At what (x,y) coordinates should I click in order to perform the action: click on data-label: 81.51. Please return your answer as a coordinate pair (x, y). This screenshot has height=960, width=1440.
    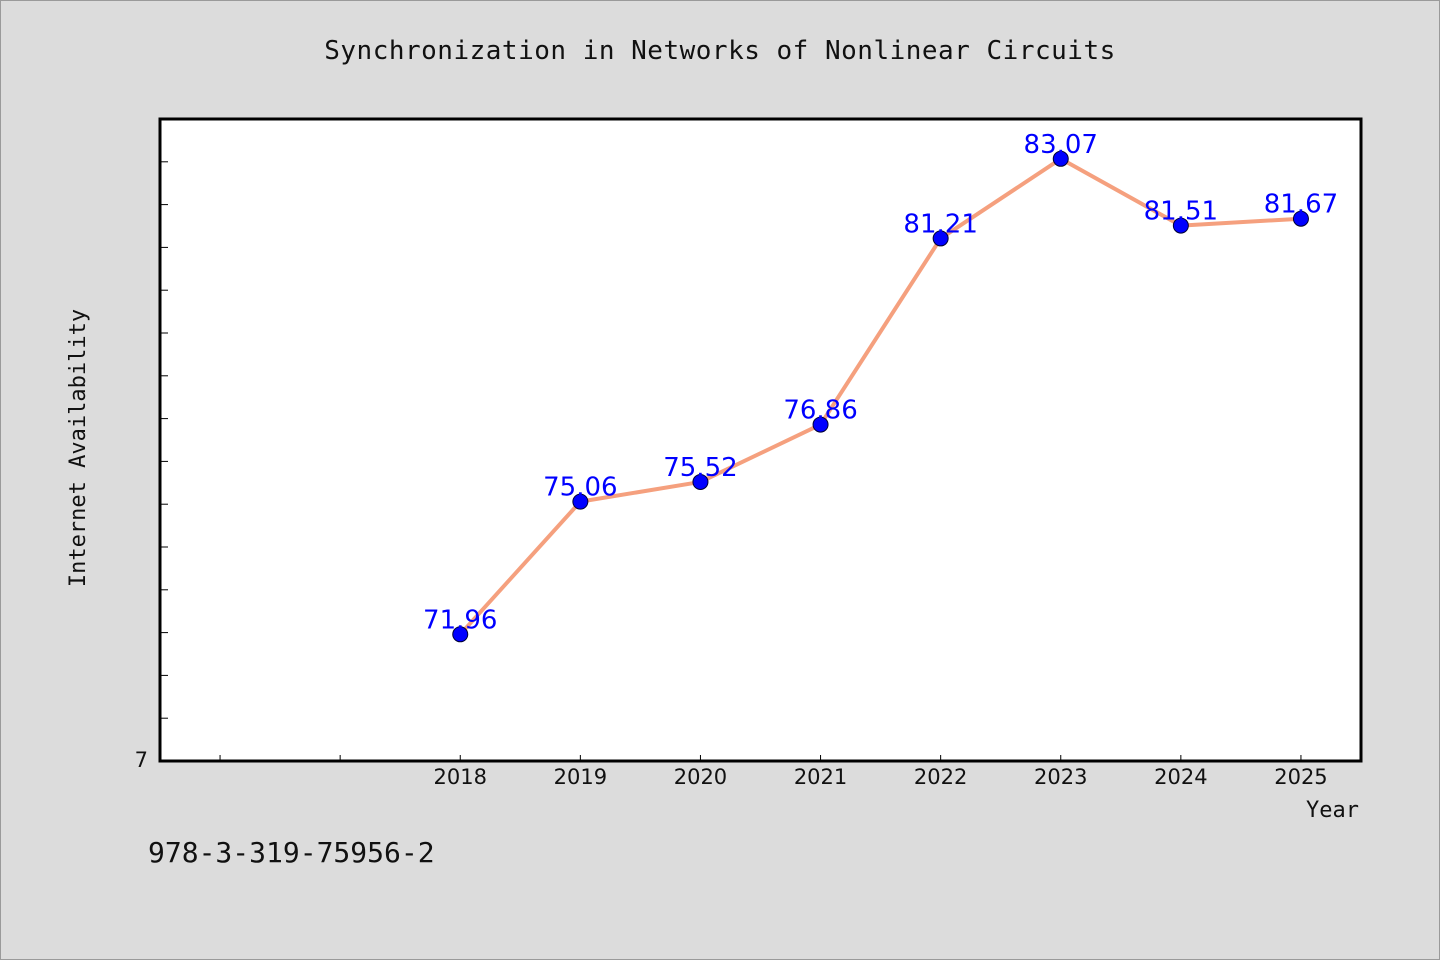
    Looking at the image, I should click on (1181, 212).